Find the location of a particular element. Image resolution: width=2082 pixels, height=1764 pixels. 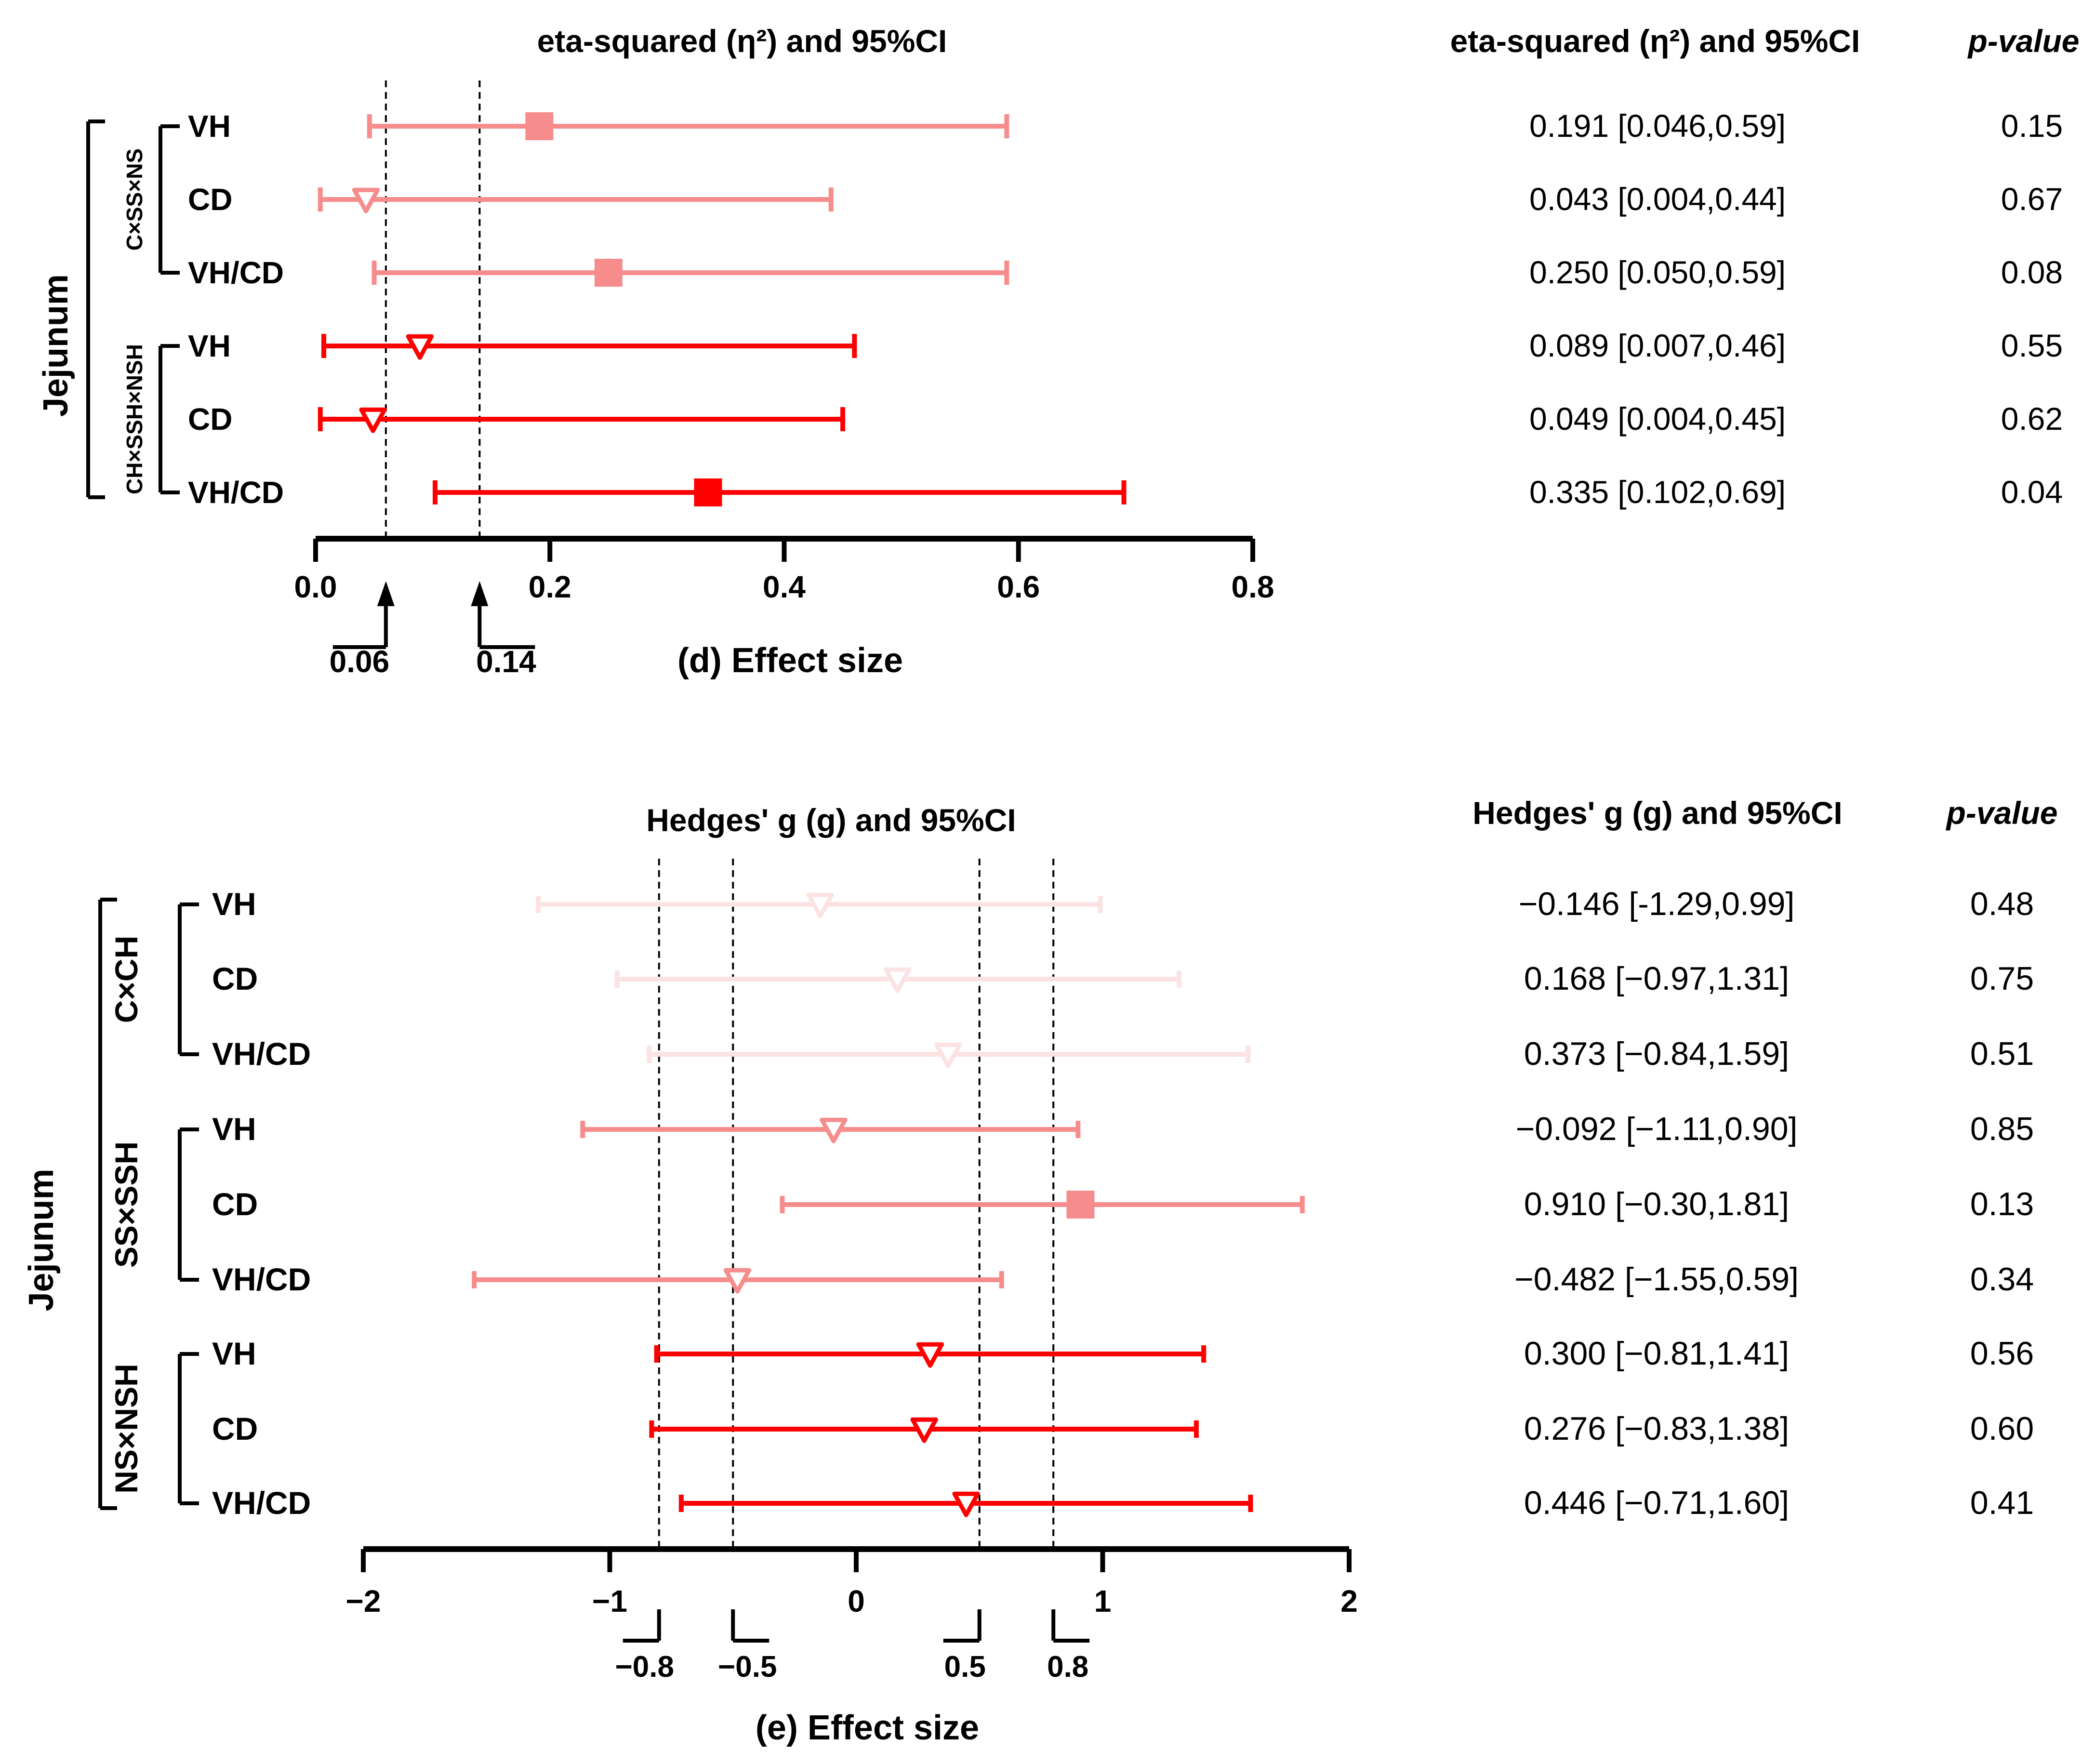

x-tick-label: −1 is located at coordinates (609, 1601).